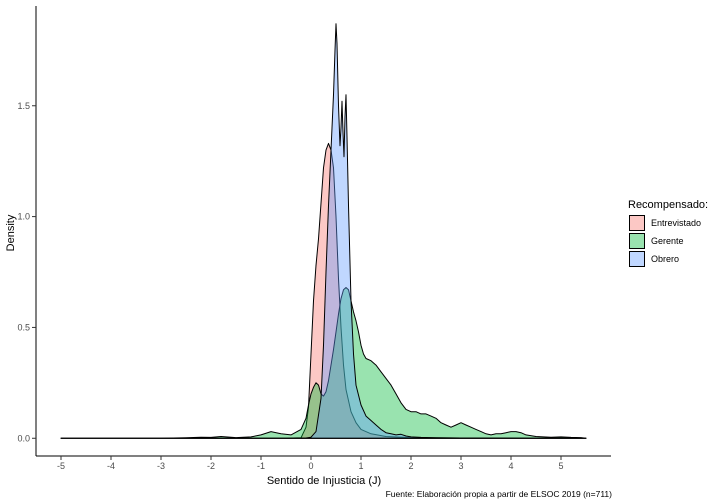 The height and width of the screenshot is (504, 720). Describe the element at coordinates (460, 466) in the screenshot. I see `x-tick-label: 3` at that location.